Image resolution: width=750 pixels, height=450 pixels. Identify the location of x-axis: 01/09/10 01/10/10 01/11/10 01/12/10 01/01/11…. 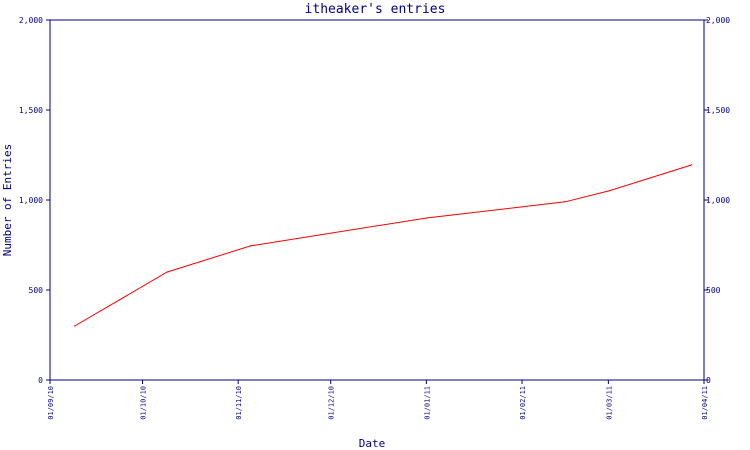
(378, 400).